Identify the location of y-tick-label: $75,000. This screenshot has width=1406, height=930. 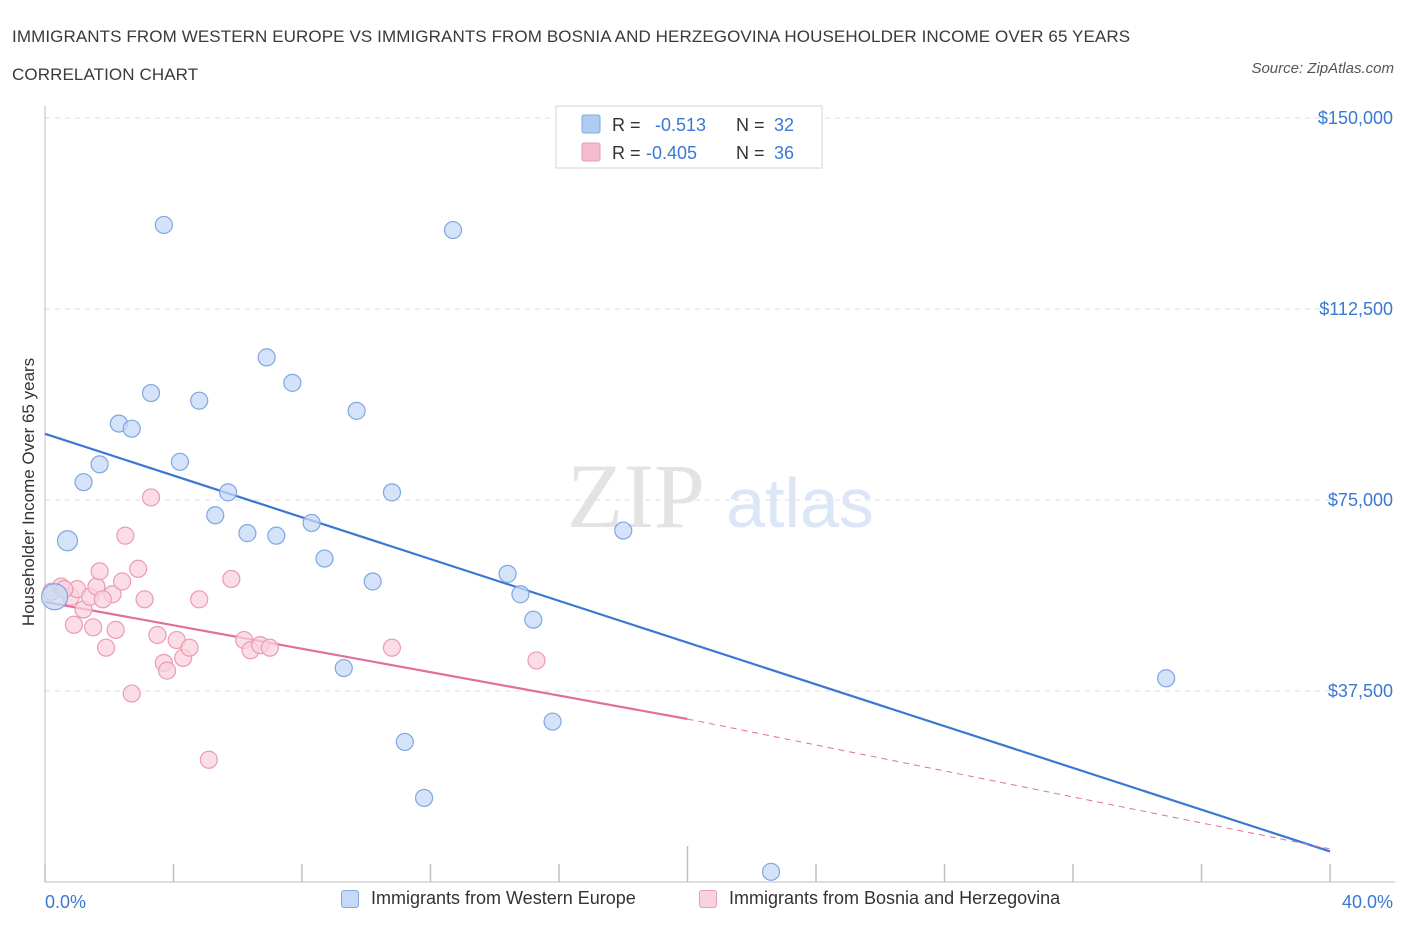
(1360, 500).